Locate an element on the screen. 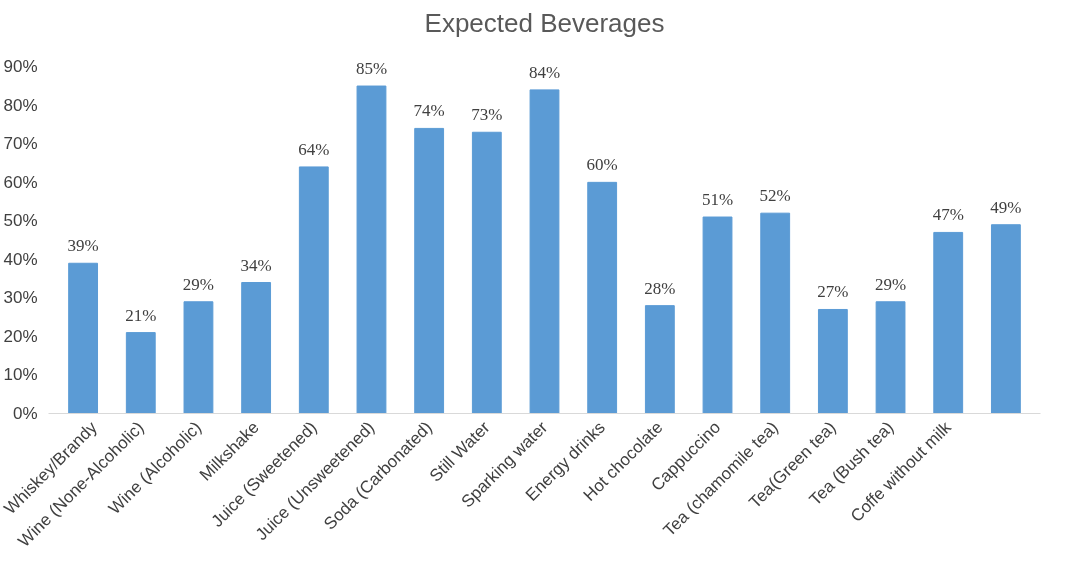 The width and height of the screenshot is (1065, 568). data-label: 39% is located at coordinates (83, 246).